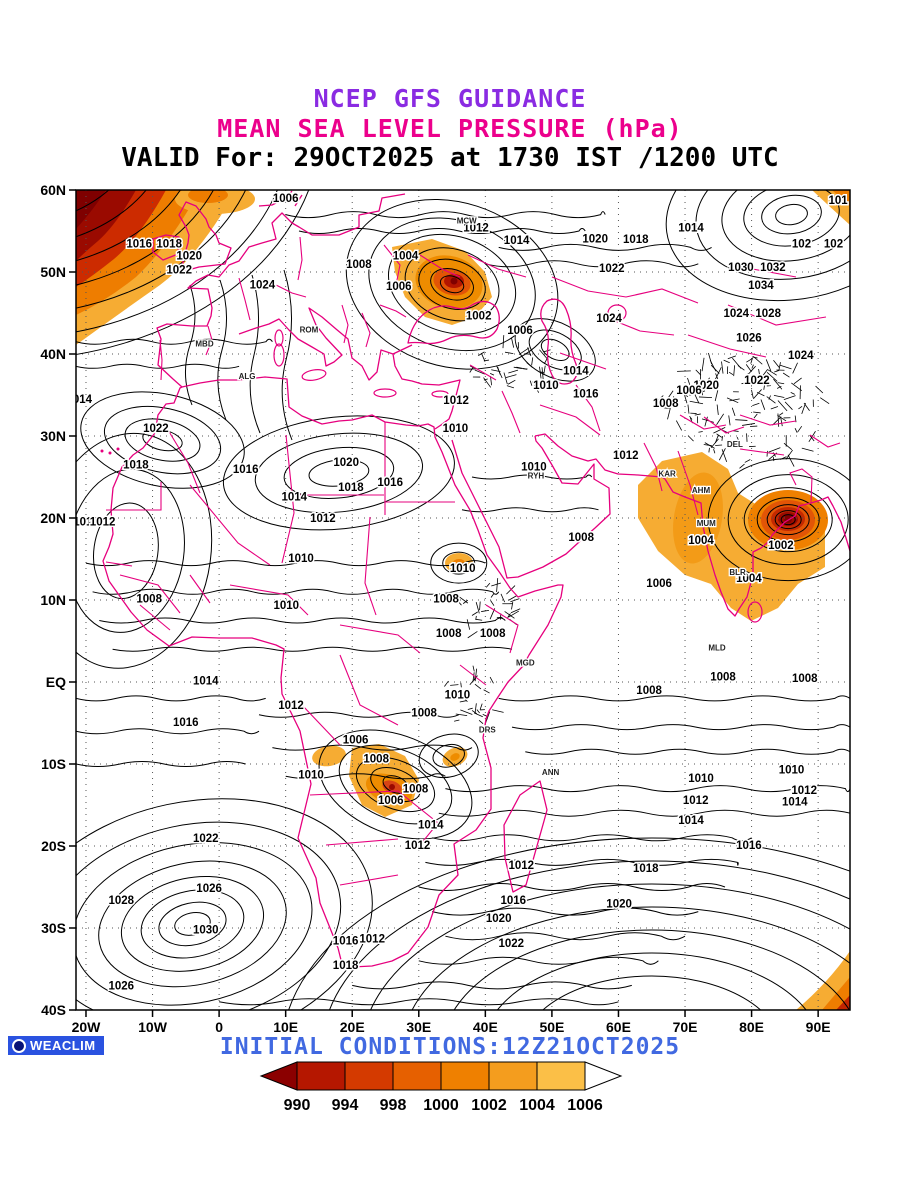 The width and height of the screenshot is (900, 1200). Describe the element at coordinates (773, 268) in the screenshot. I see `pressure-label: 1032` at that location.